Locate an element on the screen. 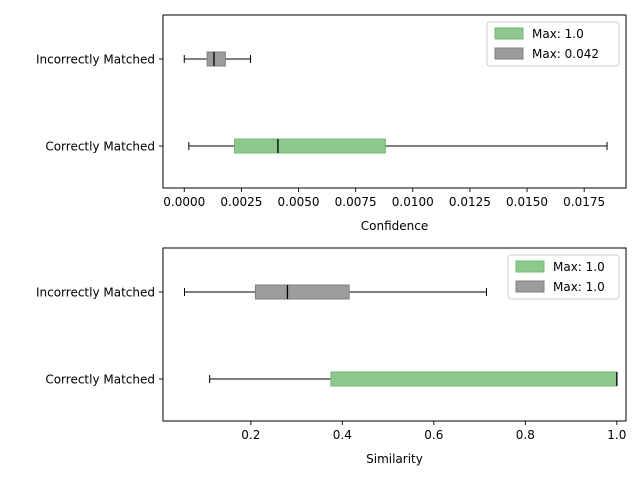 This screenshot has width=640, height=480. legend: Max: 1.0 Max: 0.042 is located at coordinates (553, 44).